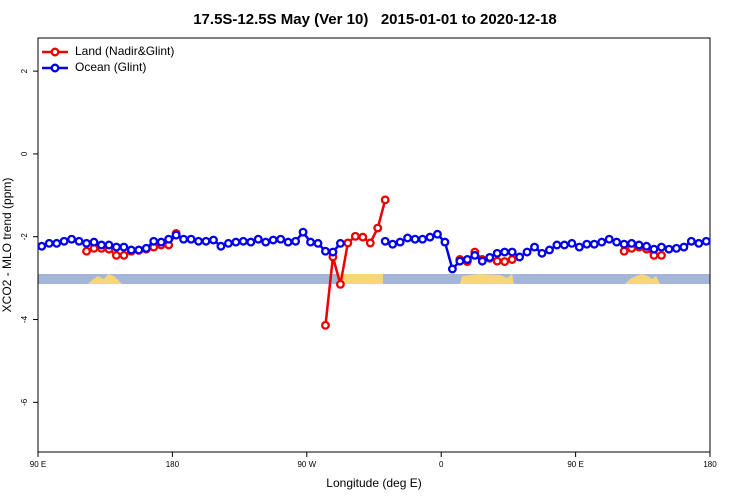 Image resolution: width=750 pixels, height=500 pixels. Describe the element at coordinates (306, 464) in the screenshot. I see `x-tick-label: 90 W` at that location.